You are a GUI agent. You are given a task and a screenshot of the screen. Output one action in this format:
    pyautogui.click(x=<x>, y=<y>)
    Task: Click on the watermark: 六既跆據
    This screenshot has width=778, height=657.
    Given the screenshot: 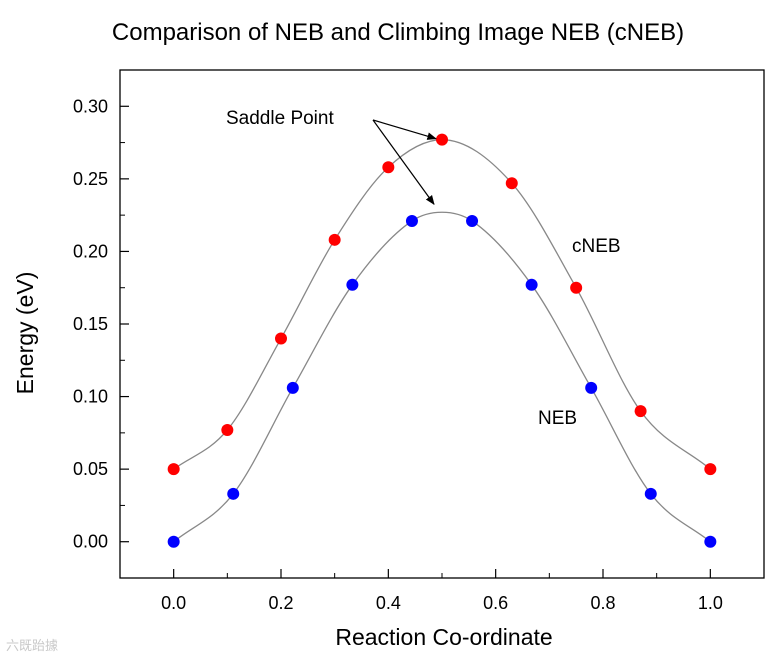 What is the action you would take?
    pyautogui.click(x=32, y=645)
    